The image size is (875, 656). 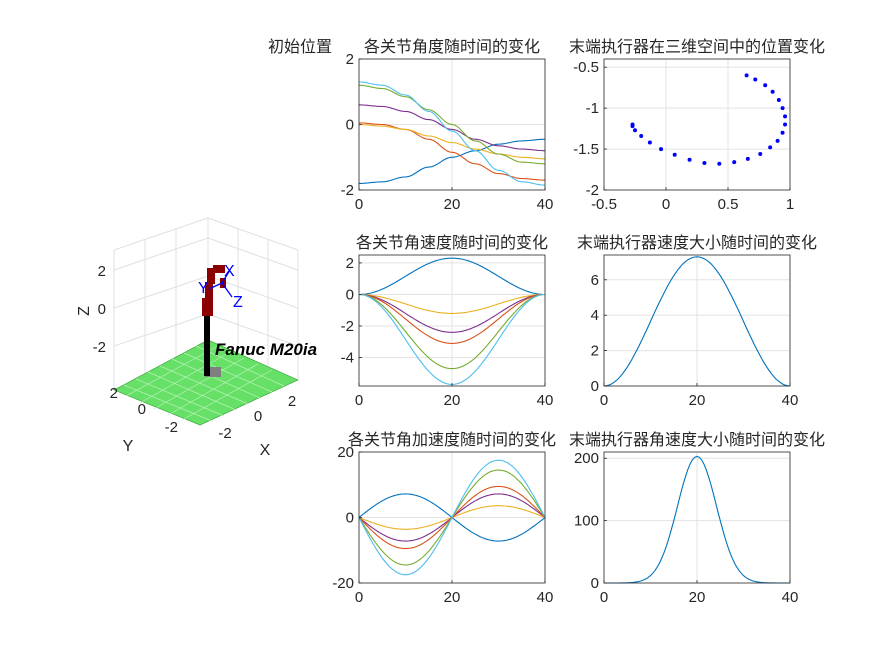 I want to click on y-tick-label: -4, so click(x=347, y=358).